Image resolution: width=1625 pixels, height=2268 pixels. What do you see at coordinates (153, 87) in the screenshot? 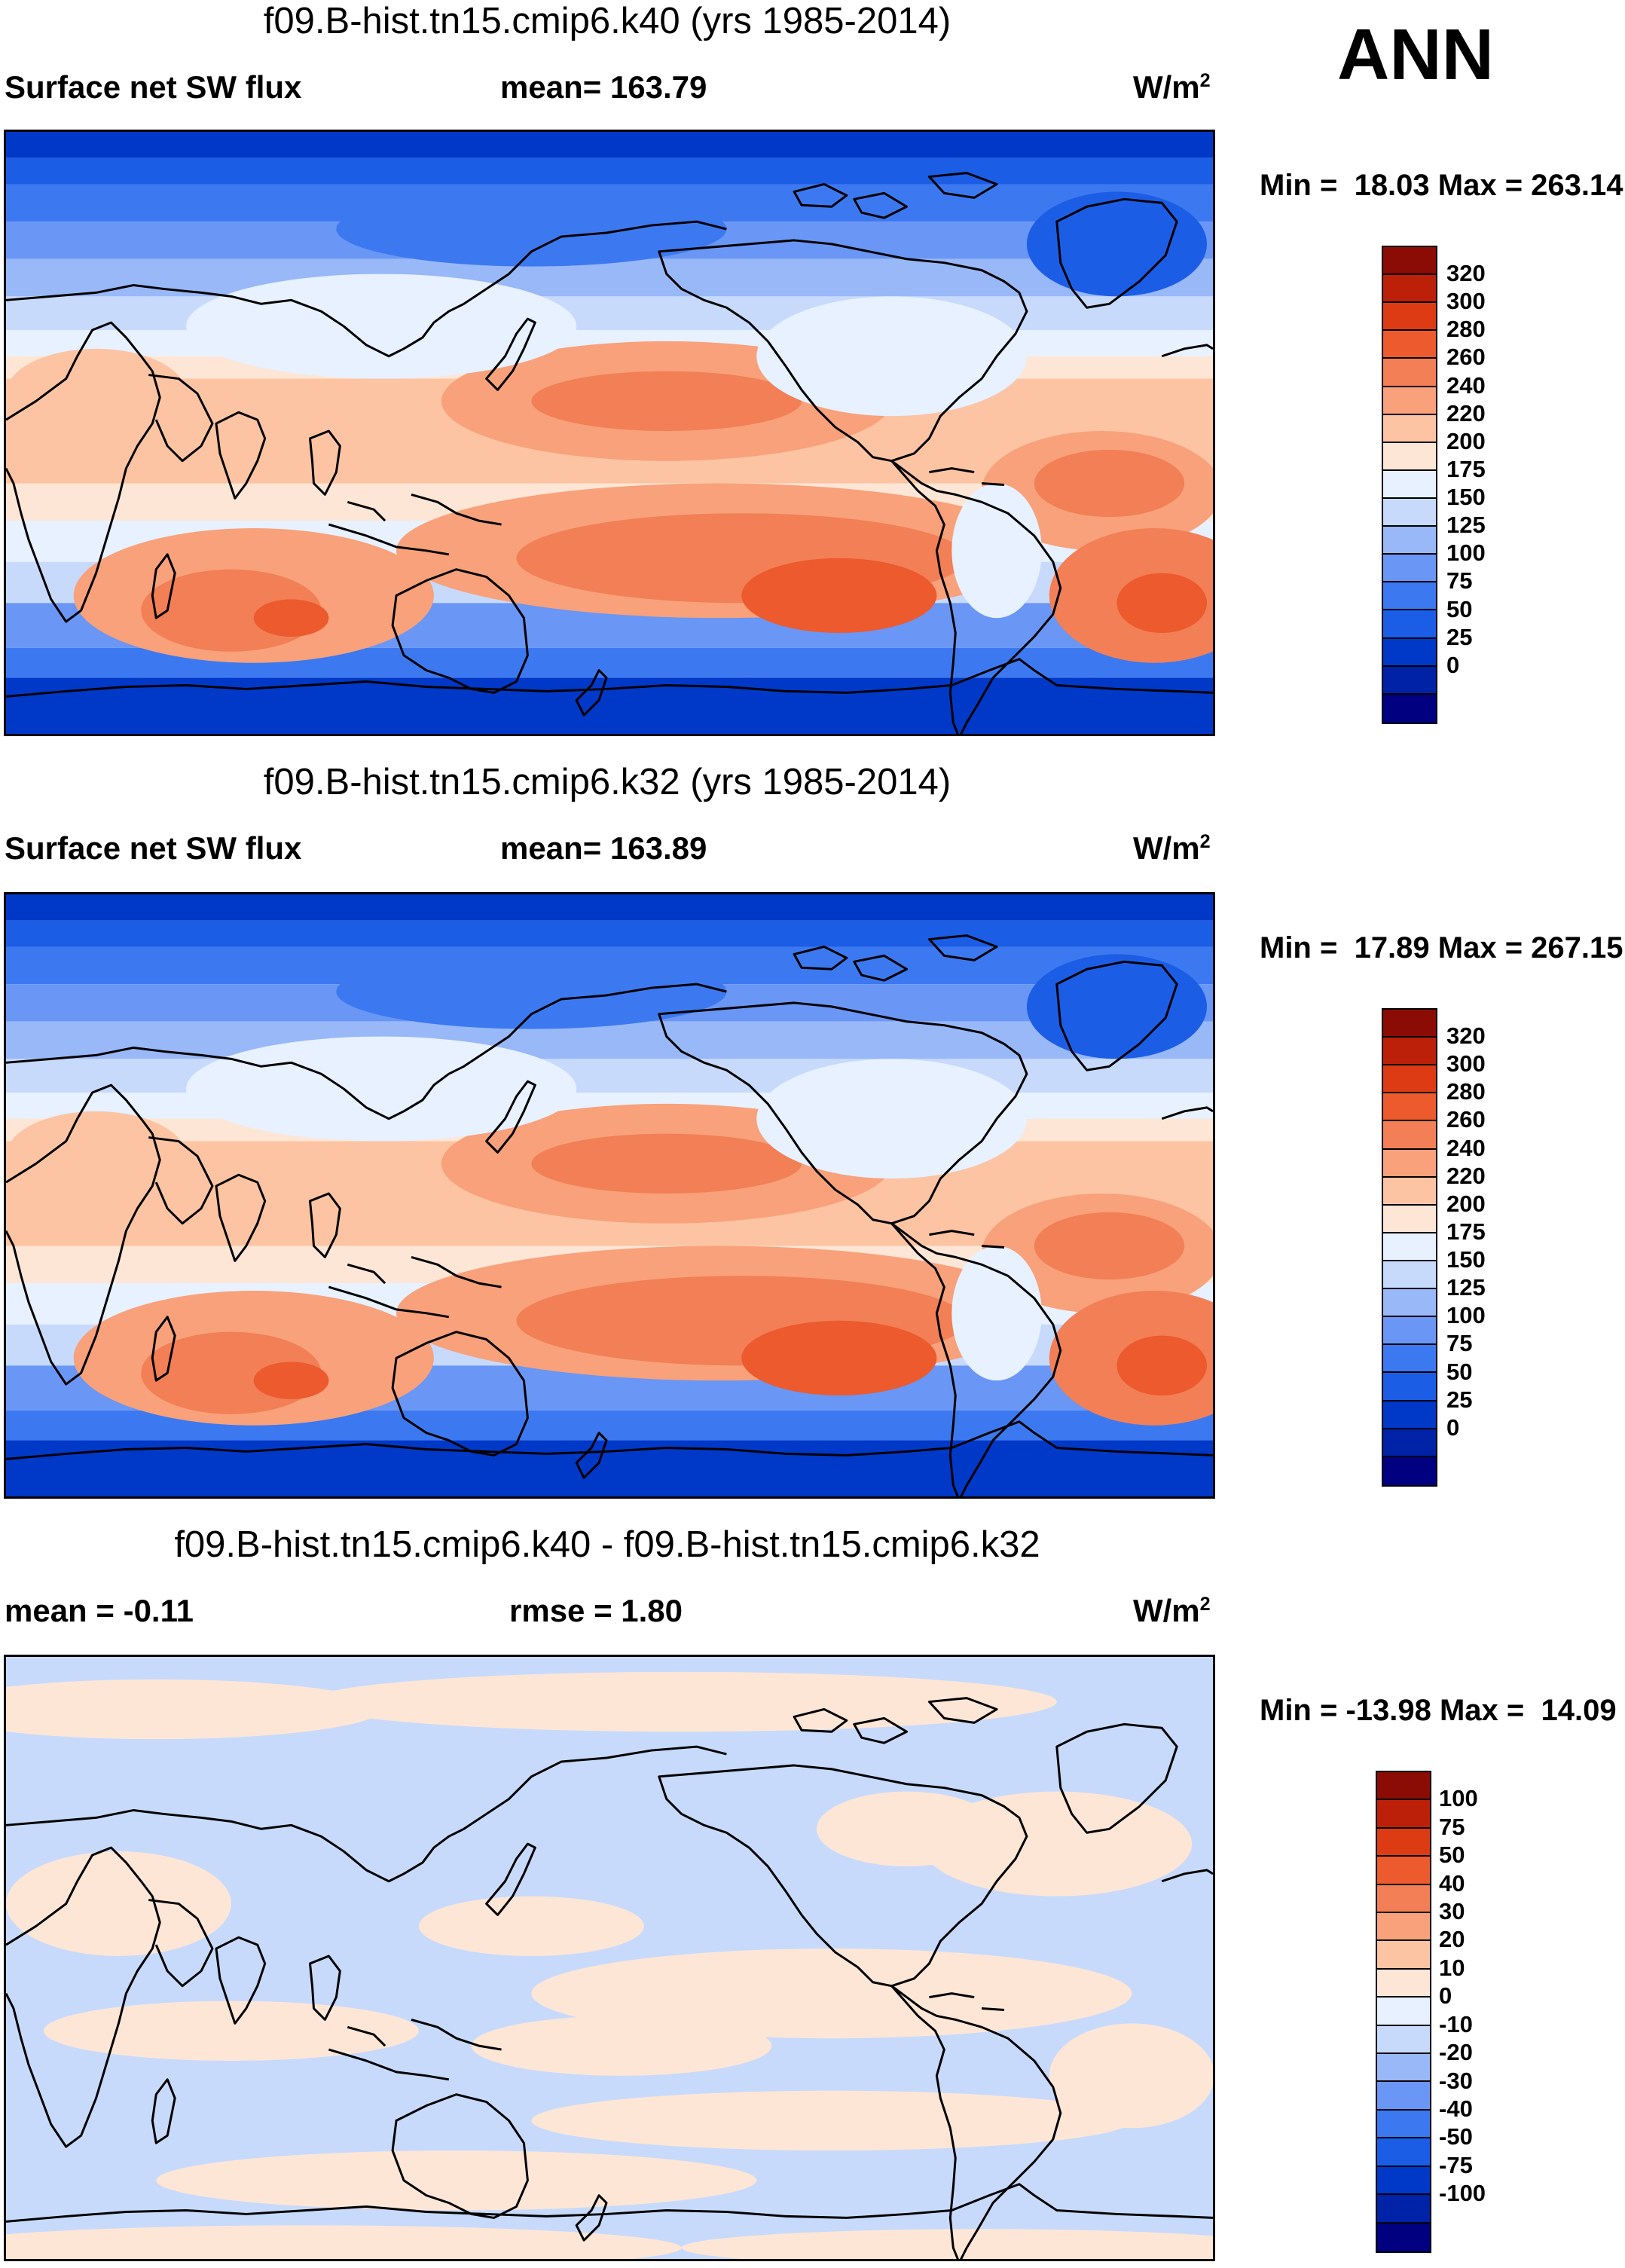
I see `panel-1-variable: Surface net SW flux` at bounding box center [153, 87].